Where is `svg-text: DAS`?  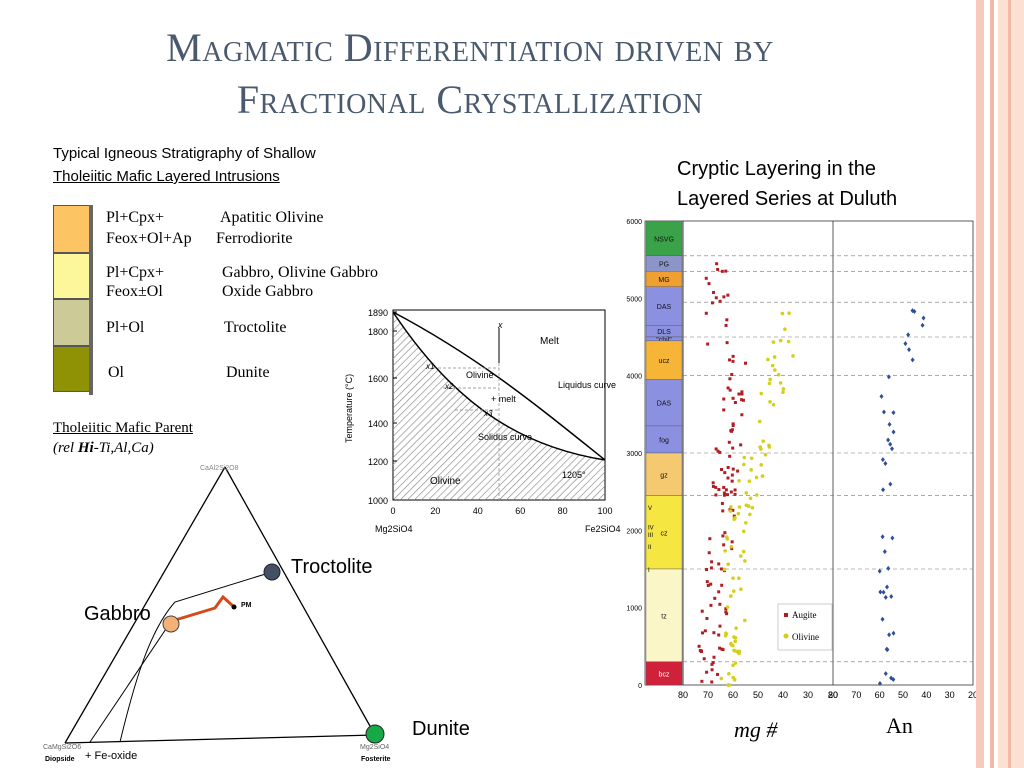
svg-text: DAS is located at coordinates (664, 307).